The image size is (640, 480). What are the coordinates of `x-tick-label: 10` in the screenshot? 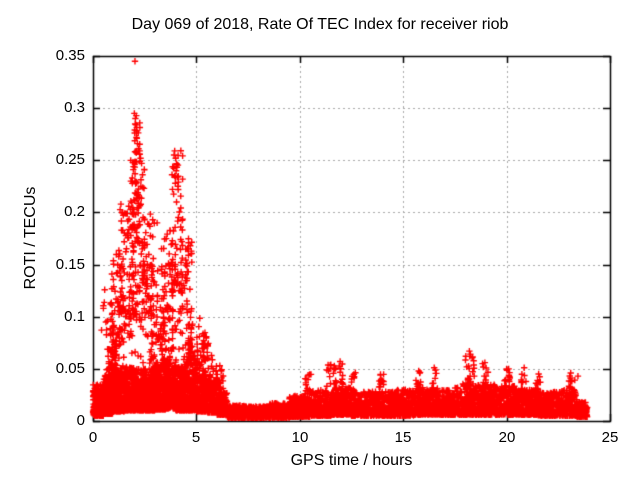 It's located at (300, 437).